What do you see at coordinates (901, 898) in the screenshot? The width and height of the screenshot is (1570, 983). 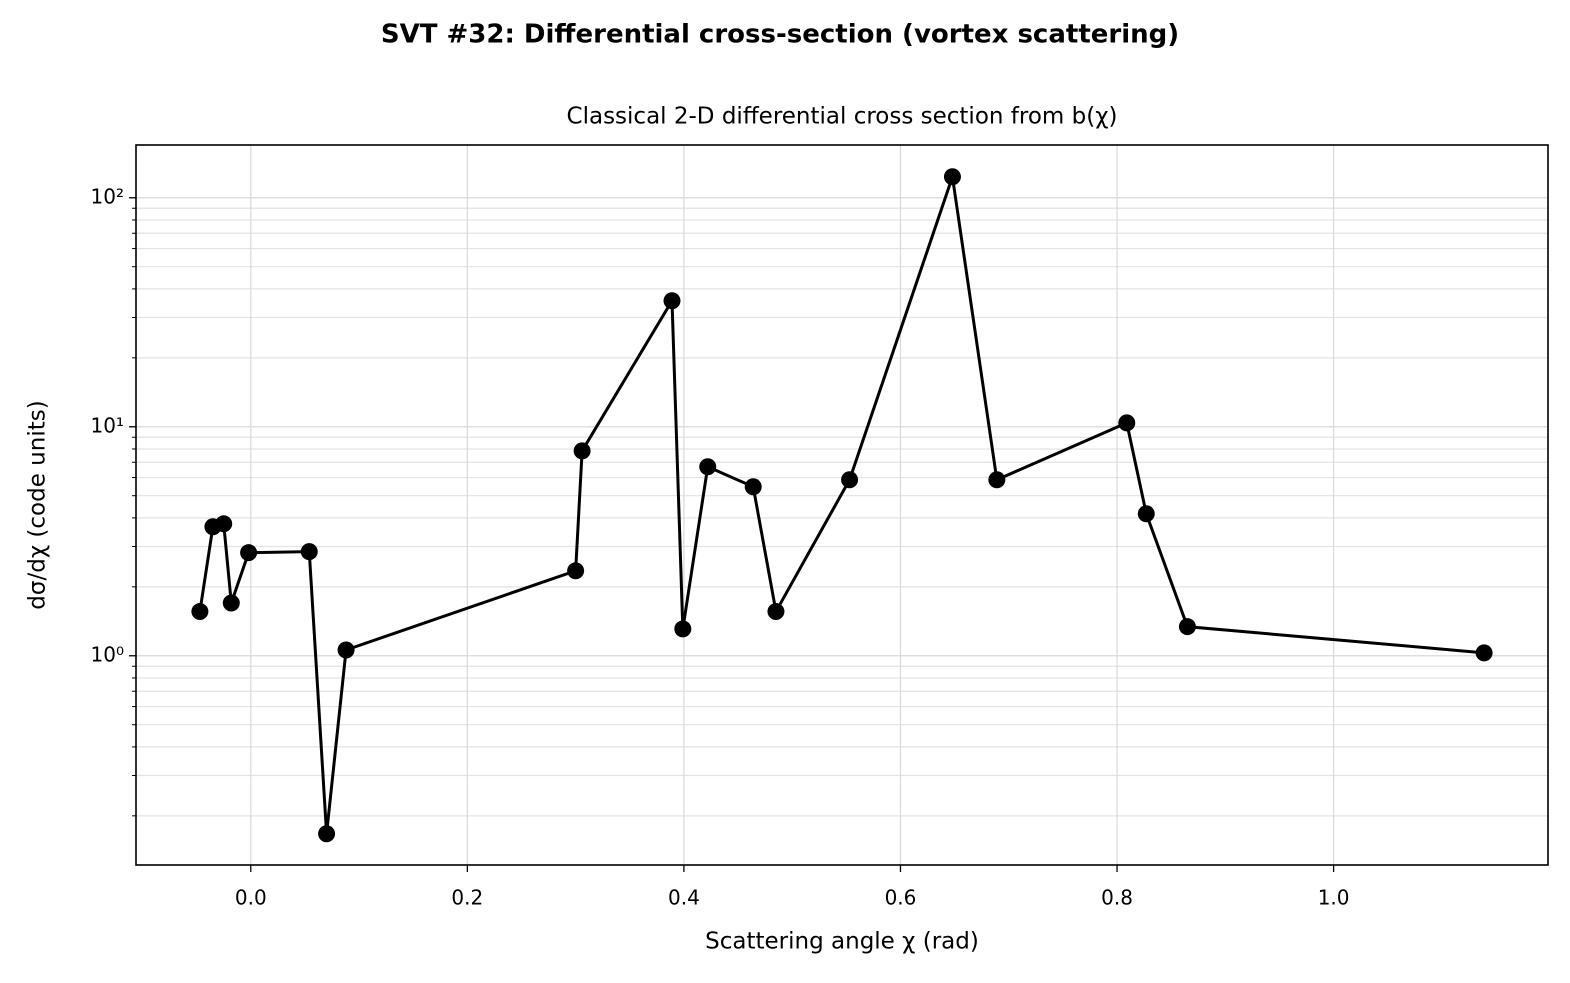 I see `x-tick-label: 0.6` at bounding box center [901, 898].